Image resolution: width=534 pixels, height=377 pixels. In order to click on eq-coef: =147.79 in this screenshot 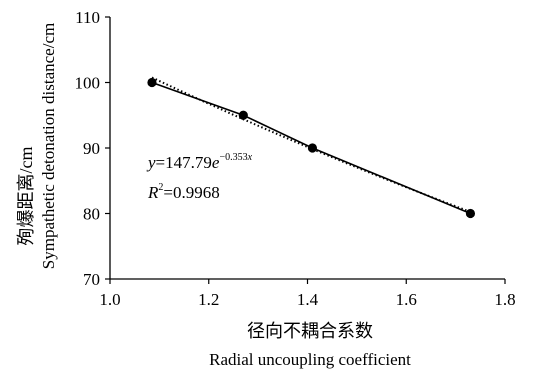, I will do `click(184, 162)`.